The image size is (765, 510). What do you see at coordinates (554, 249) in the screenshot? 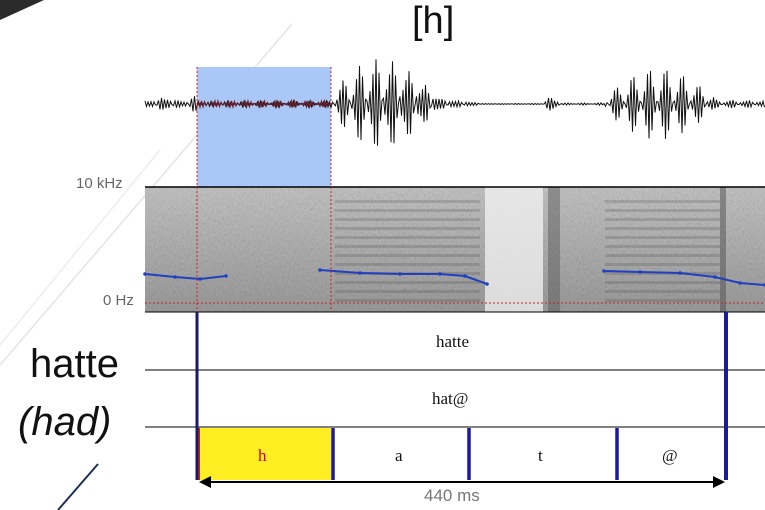
I see `spectrogram-burst` at bounding box center [554, 249].